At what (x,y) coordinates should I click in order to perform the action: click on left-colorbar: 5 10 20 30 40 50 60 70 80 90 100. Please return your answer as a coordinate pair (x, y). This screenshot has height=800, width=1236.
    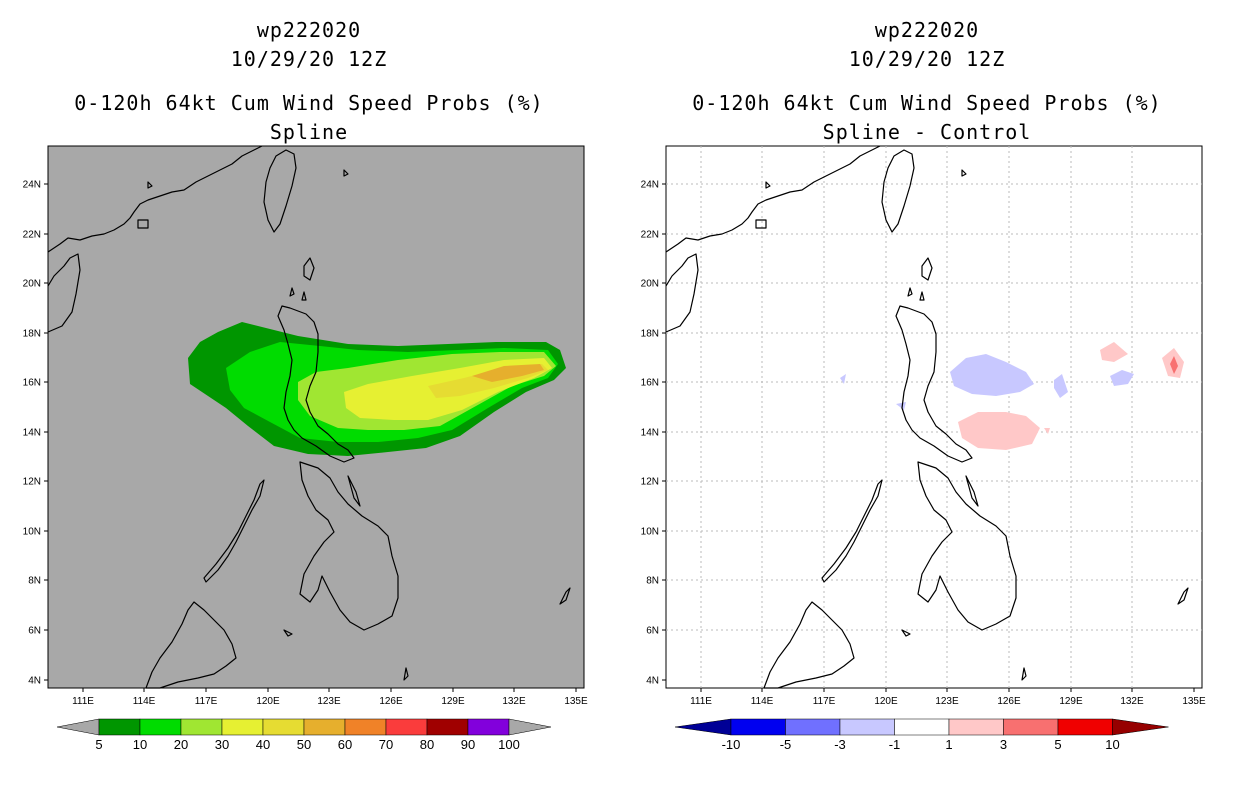
    Looking at the image, I should click on (304, 735).